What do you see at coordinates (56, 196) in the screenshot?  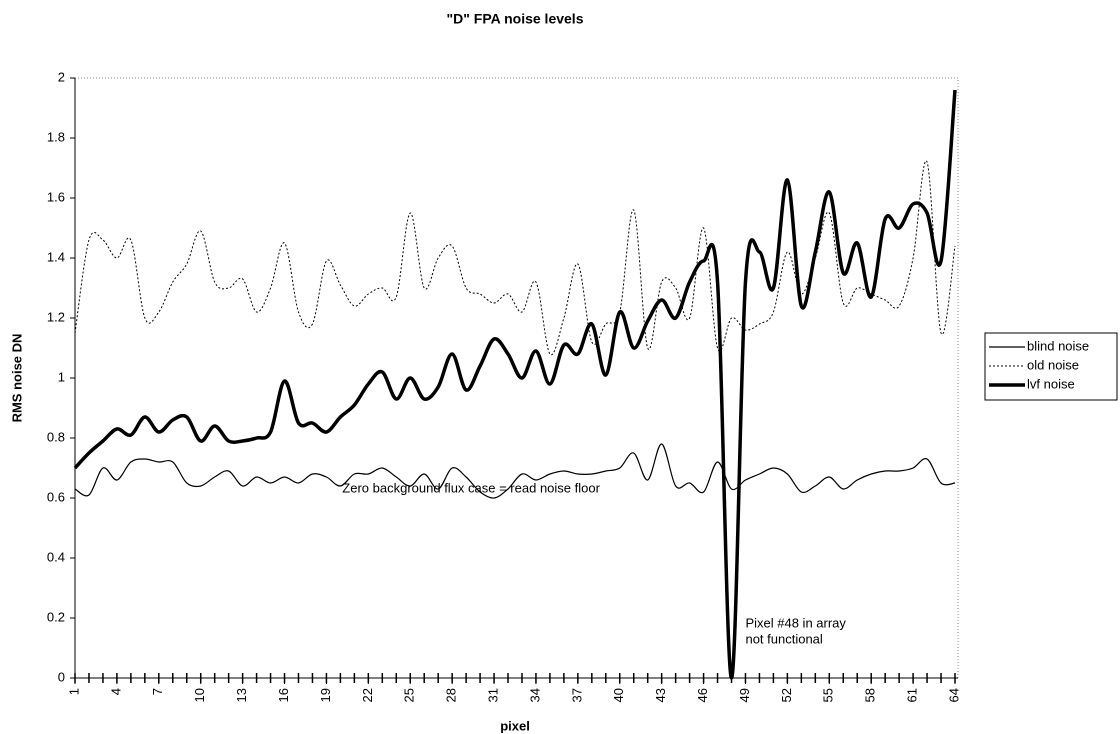 I see `y-tick-label: 1.6` at bounding box center [56, 196].